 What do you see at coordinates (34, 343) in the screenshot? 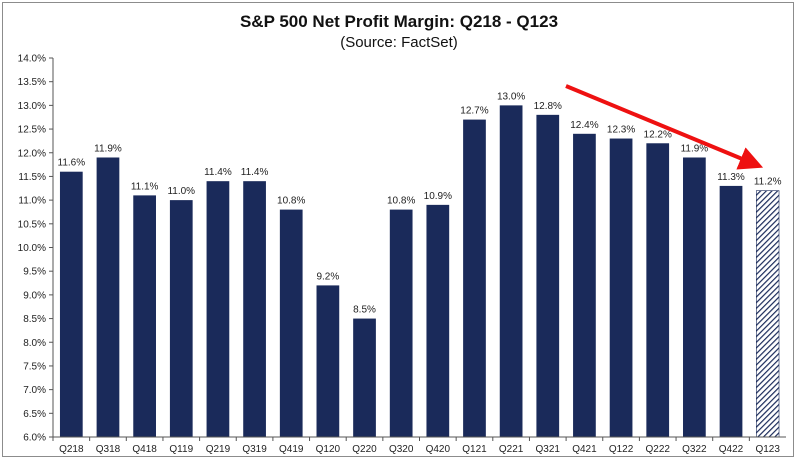
I see `y-tick-label: 8.0%` at bounding box center [34, 343].